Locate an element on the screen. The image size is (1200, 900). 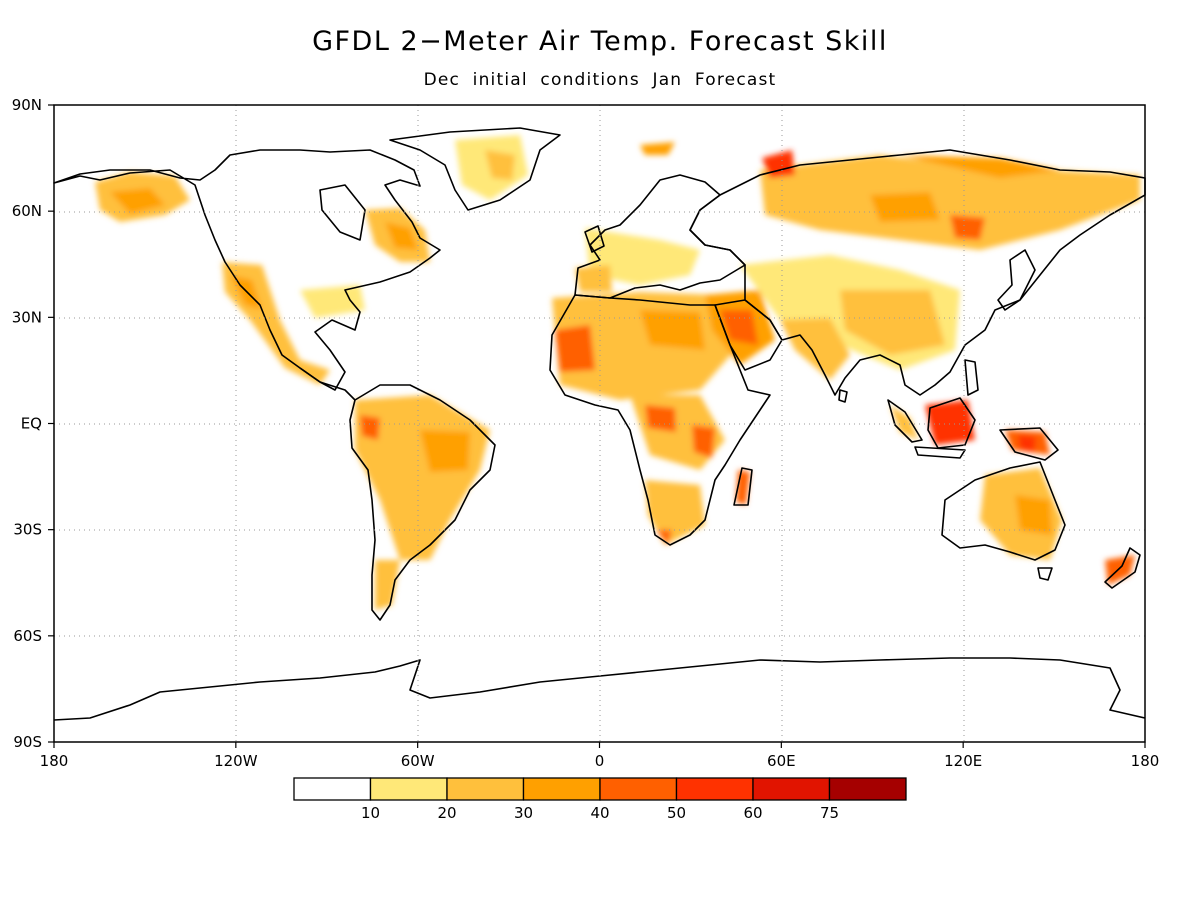
shade-novaya is located at coordinates (778, 164).